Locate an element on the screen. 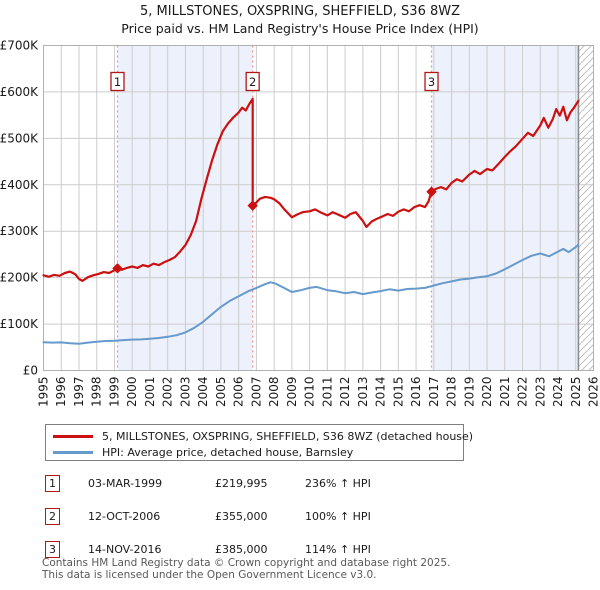  future-hatch is located at coordinates (586, 208).